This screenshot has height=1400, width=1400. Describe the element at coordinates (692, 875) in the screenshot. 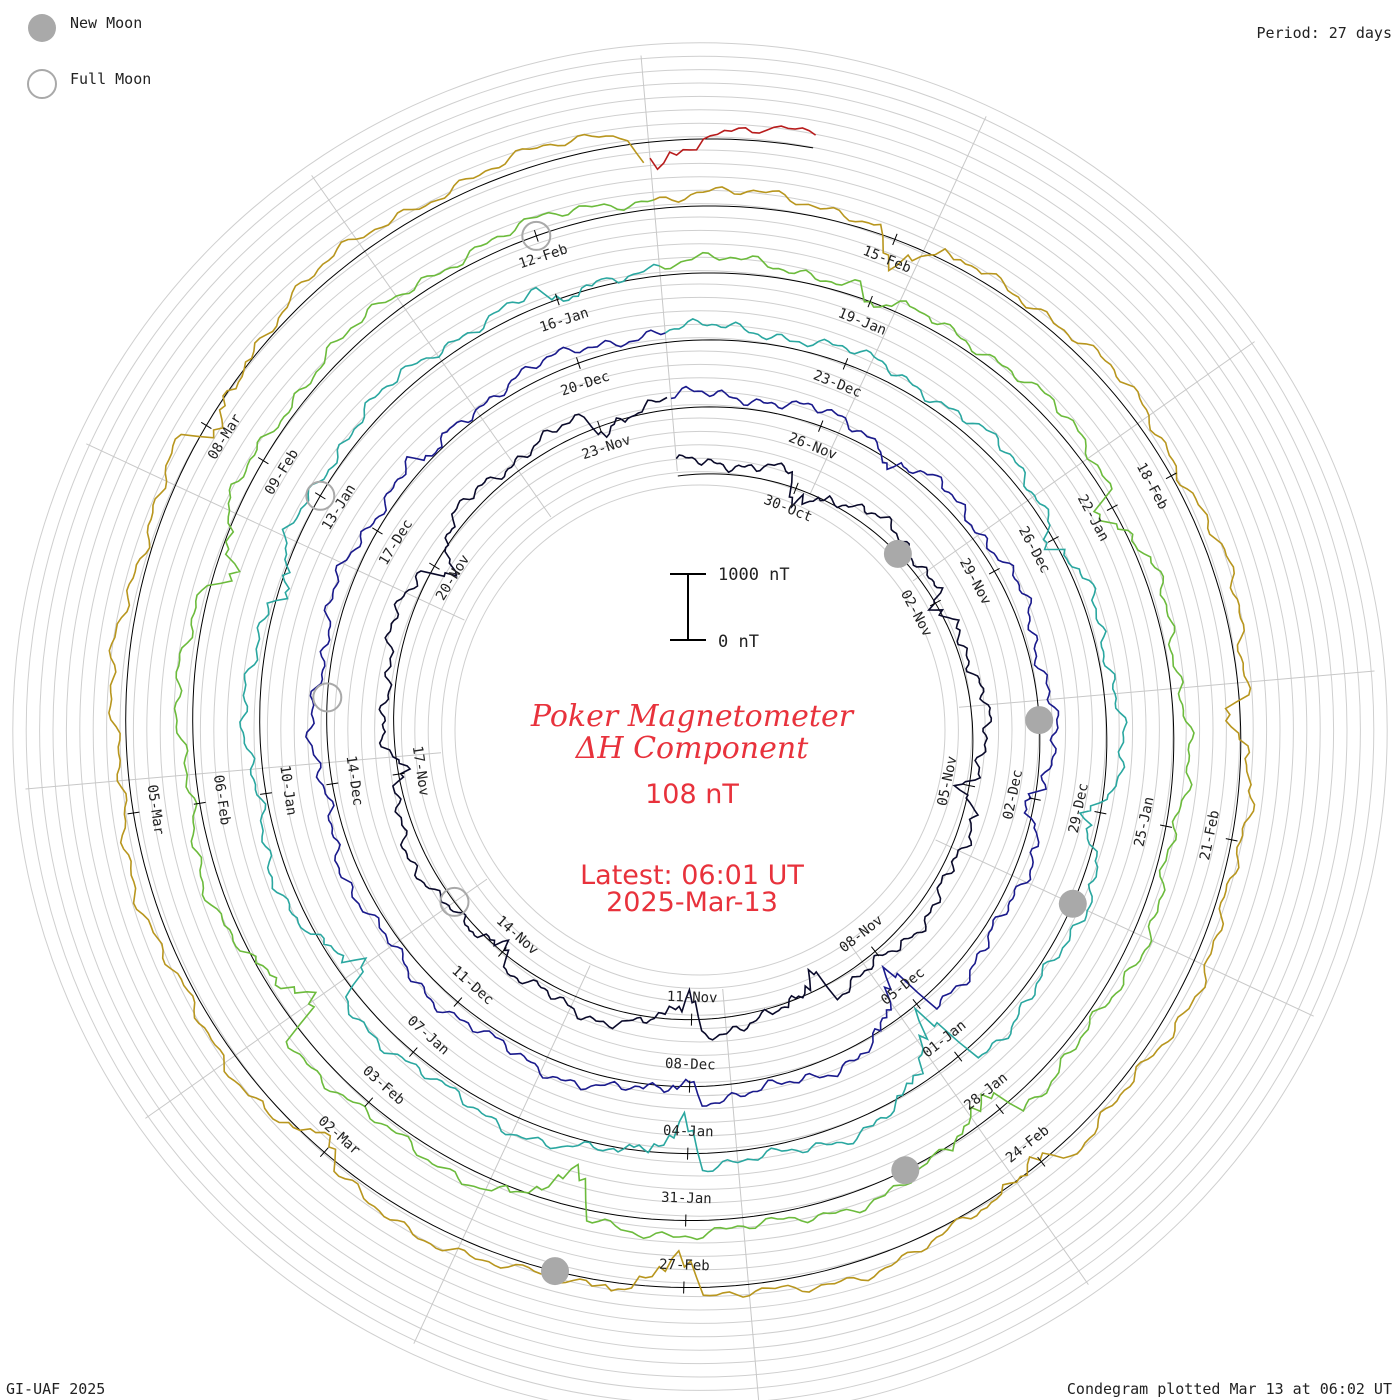

I see `latest-time: Latest: 06:01 UT` at that location.